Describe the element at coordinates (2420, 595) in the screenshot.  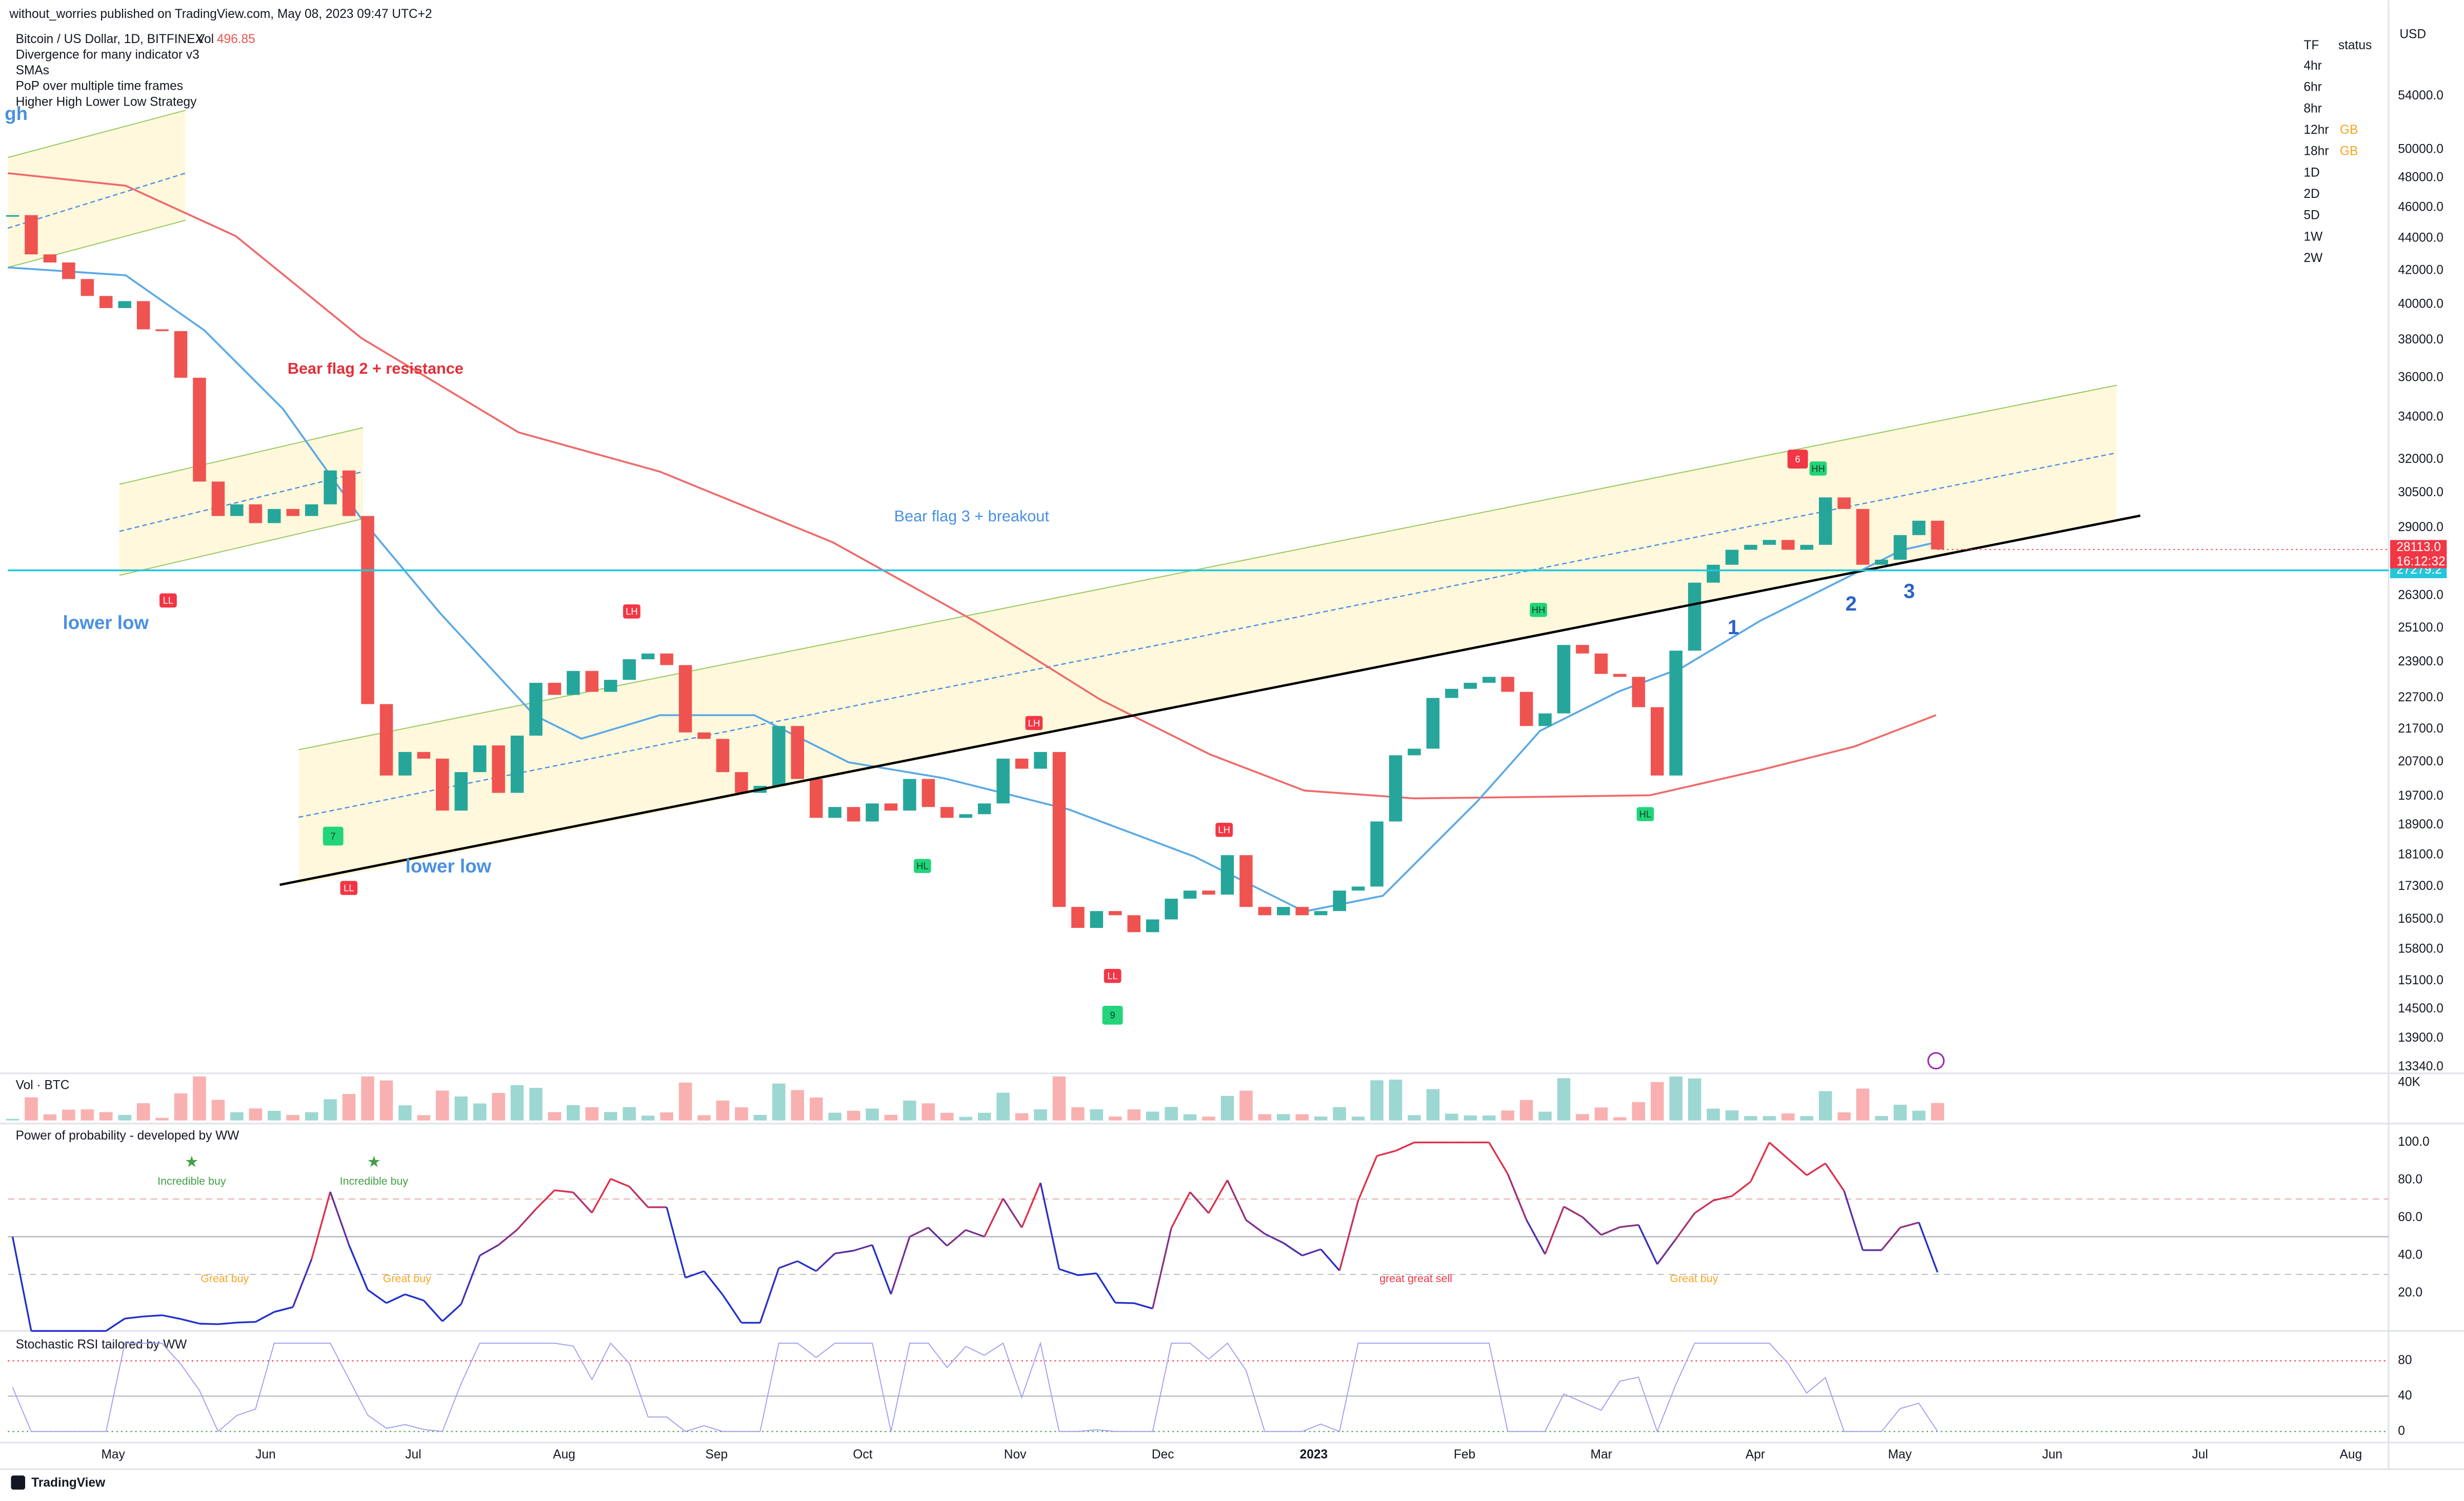
I see `price-tick-label: 26300.0` at that location.